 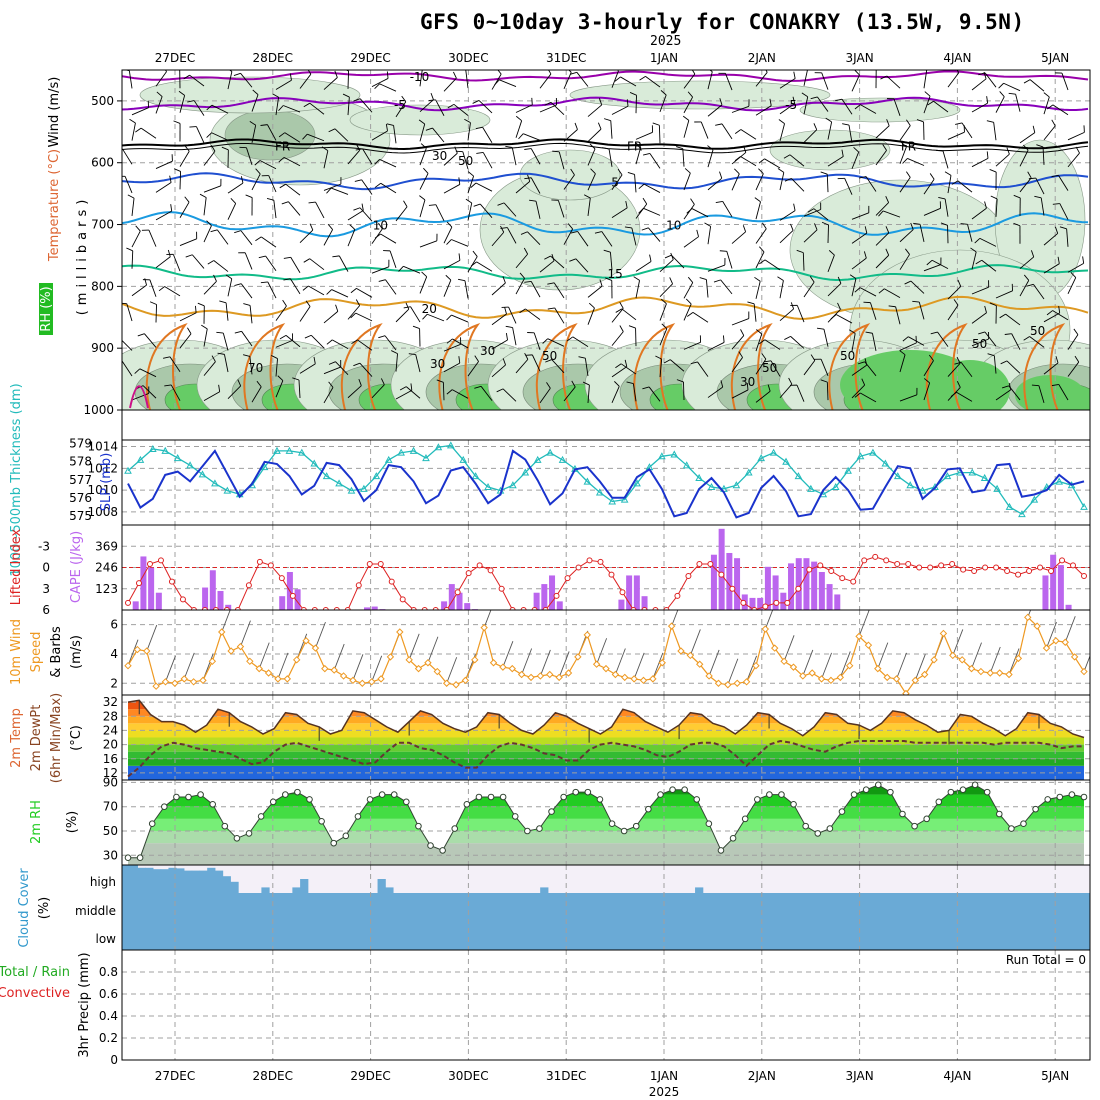 What do you see at coordinates (110, 831) in the screenshot?
I see `rh-tick-label: 50` at bounding box center [110, 831].